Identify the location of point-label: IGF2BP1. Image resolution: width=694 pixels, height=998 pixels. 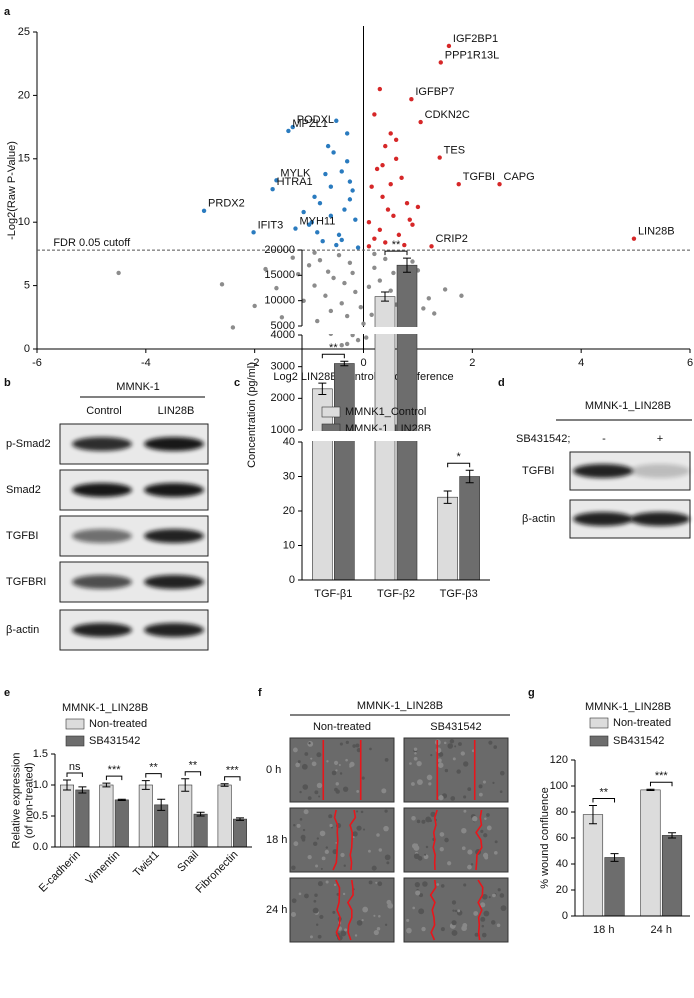
(475, 39).